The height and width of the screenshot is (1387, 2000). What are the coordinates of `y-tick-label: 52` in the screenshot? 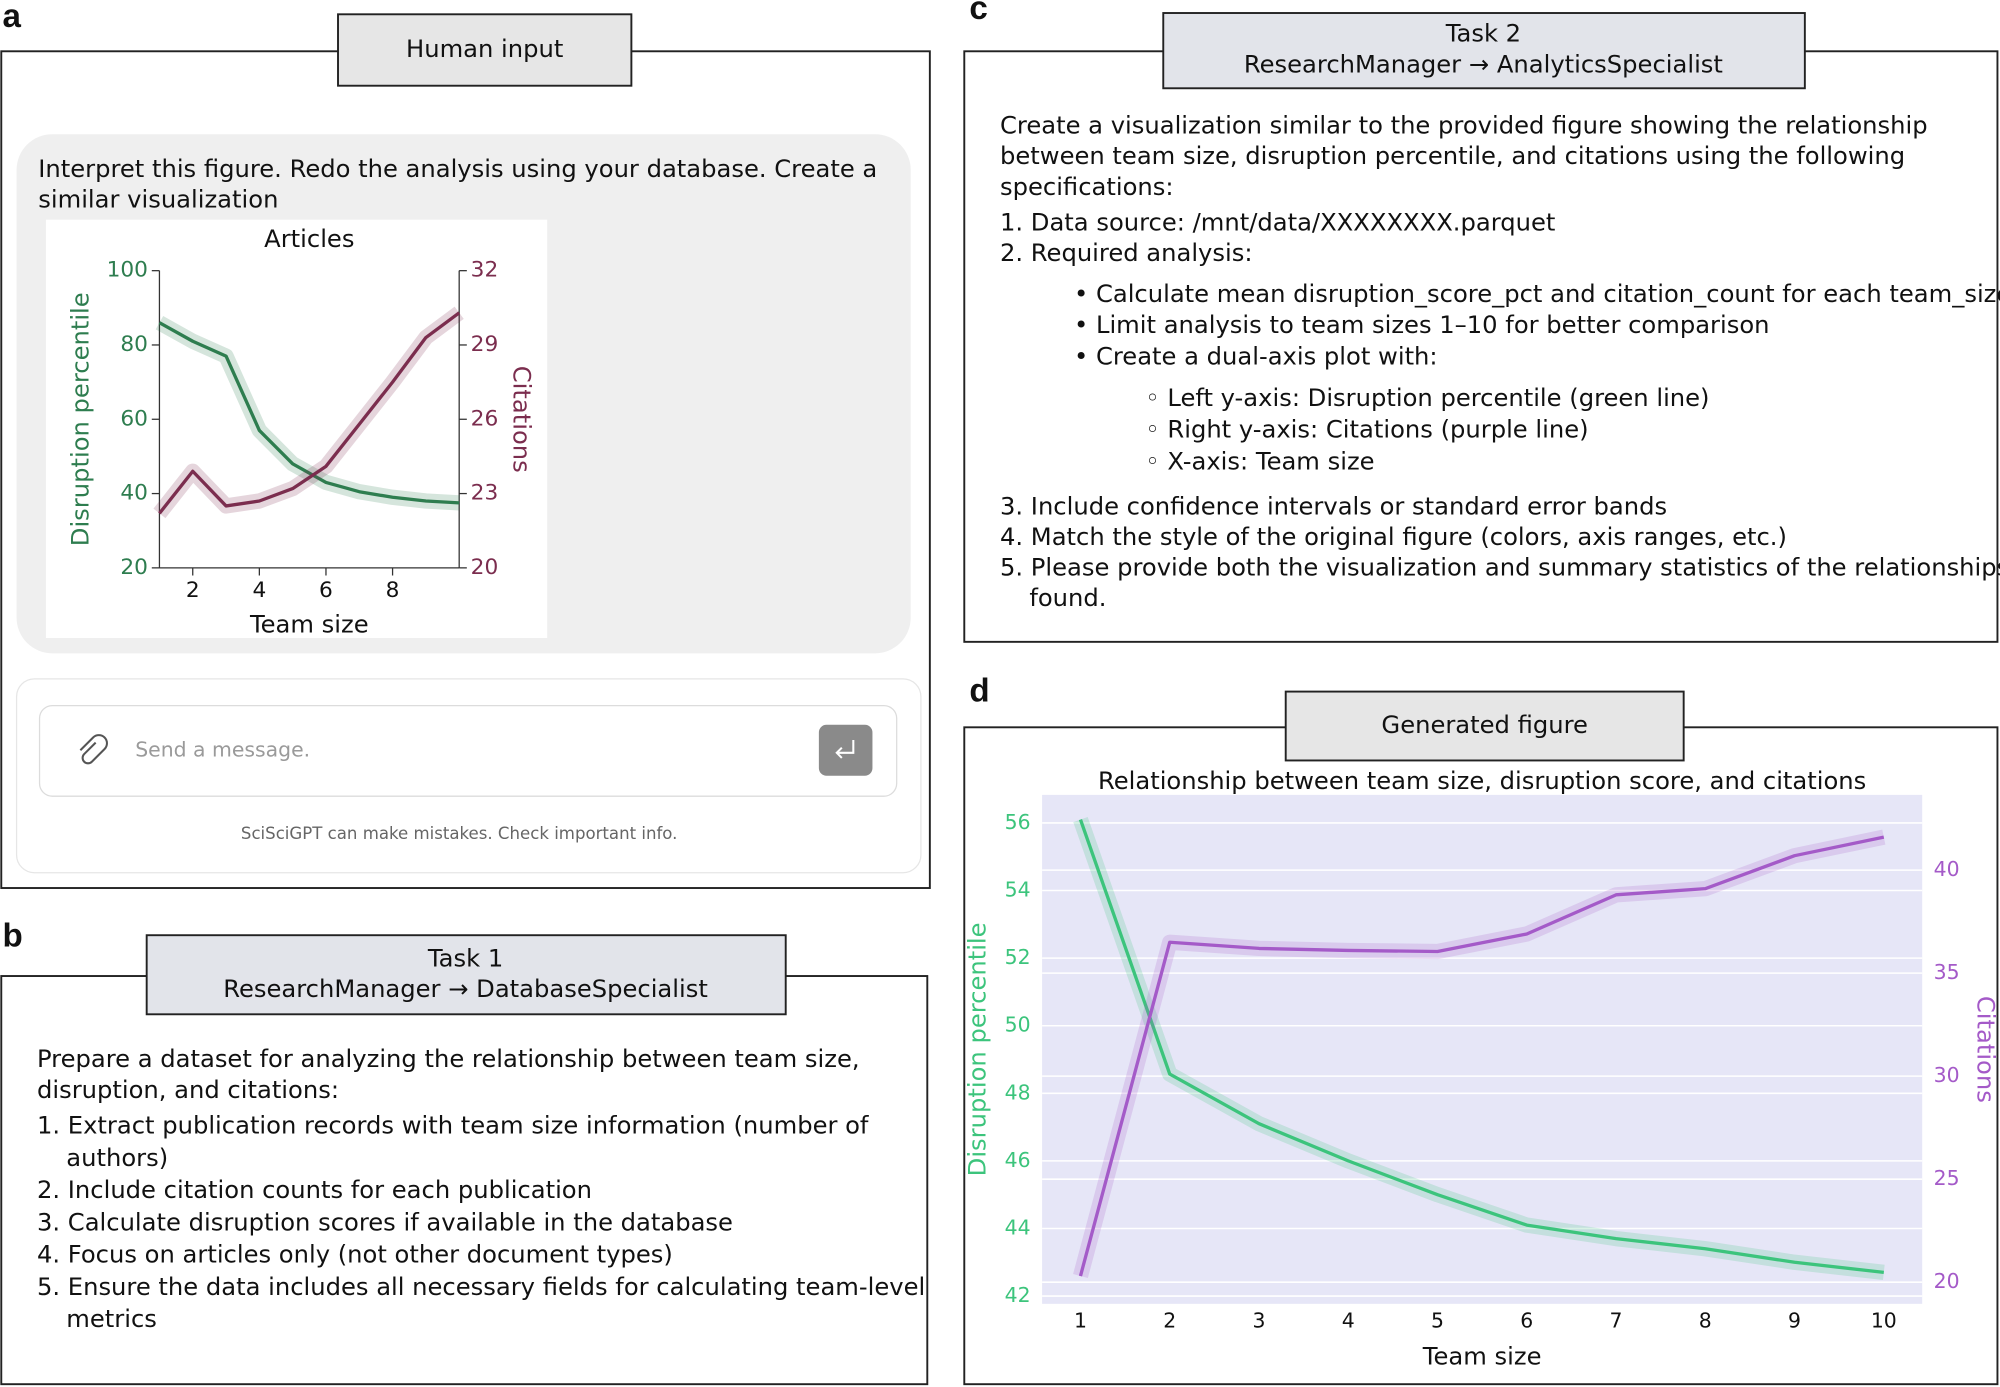 It's located at (1018, 957).